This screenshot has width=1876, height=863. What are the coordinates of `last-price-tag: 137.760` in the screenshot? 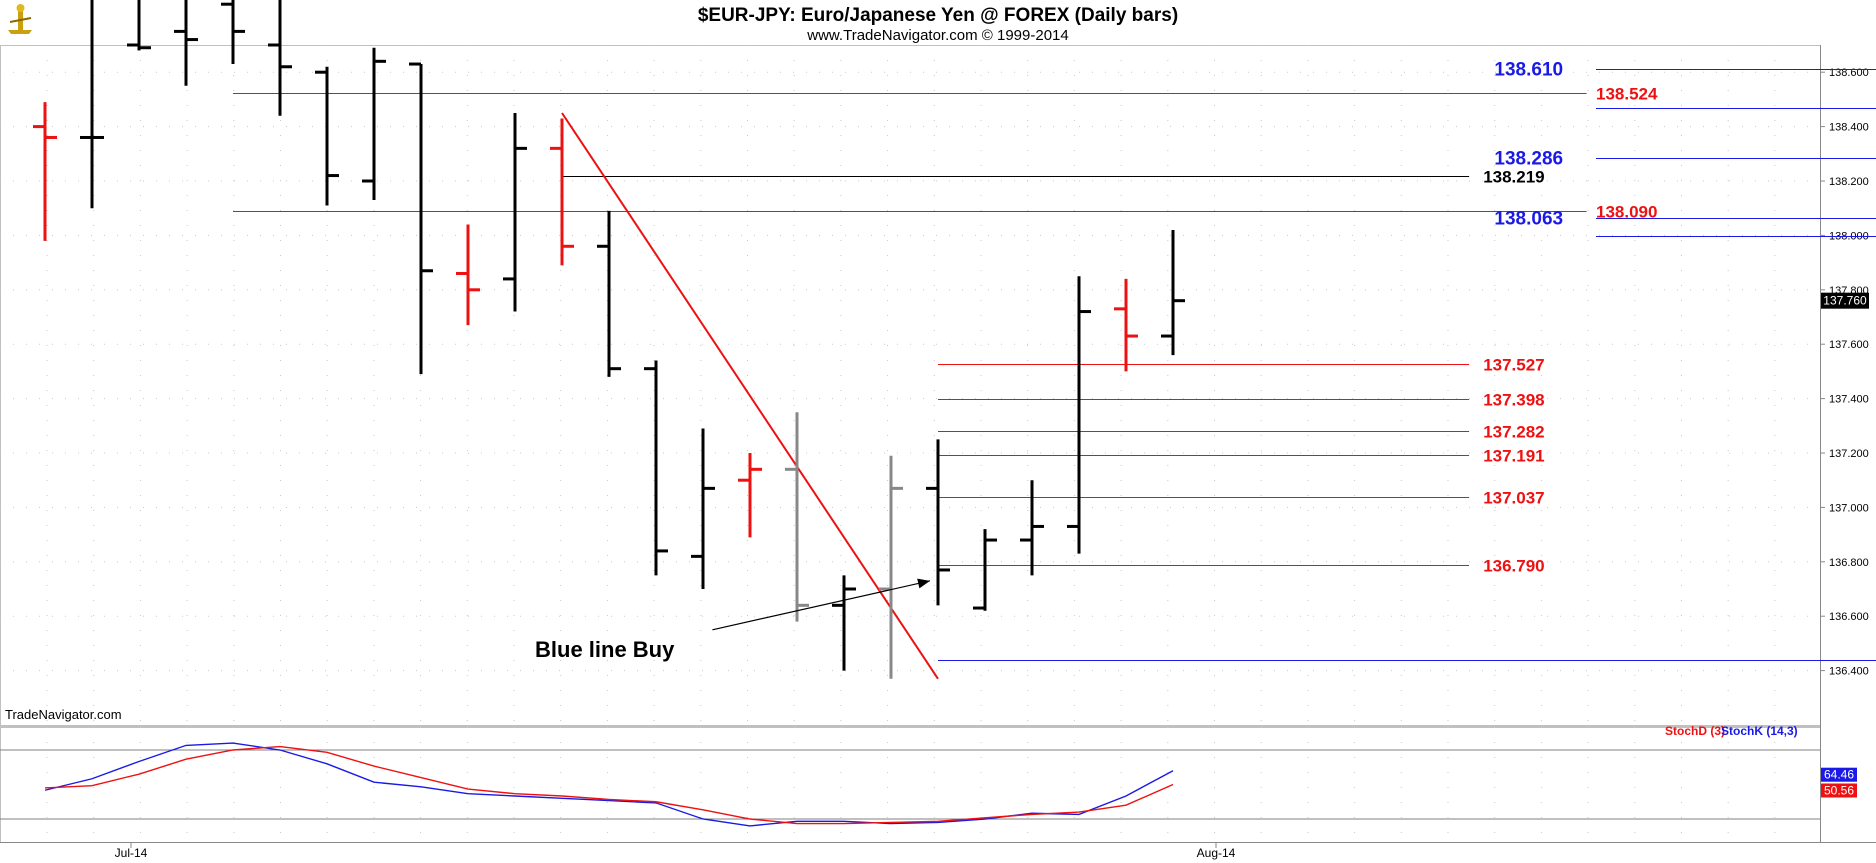 It's located at (1845, 300).